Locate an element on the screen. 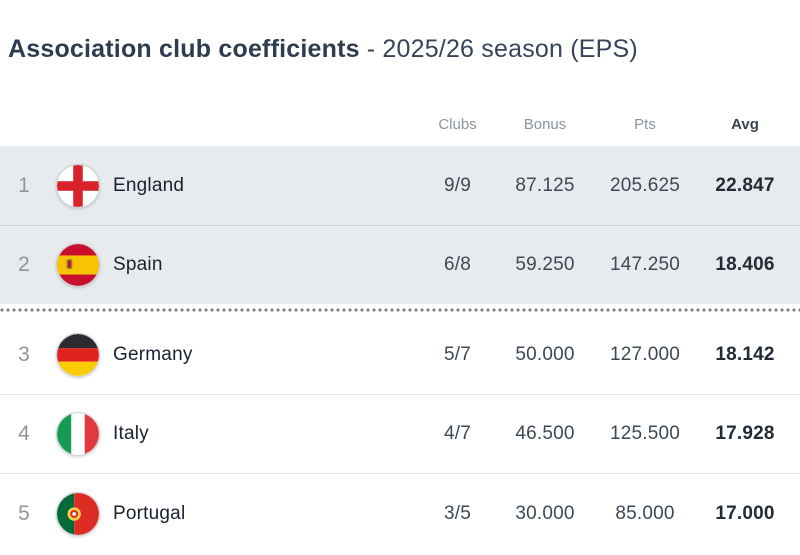 The image size is (800, 555). portugal-flag-icon is located at coordinates (78, 513).